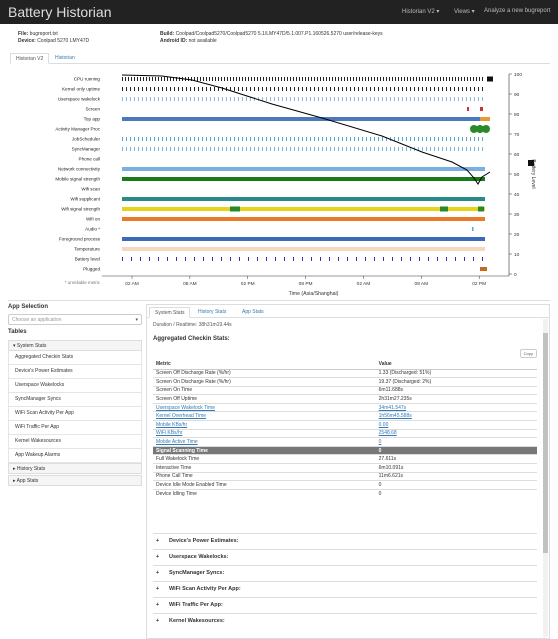 This screenshot has width=558, height=639. I want to click on value-cell: 6m10.091s, so click(456, 468).